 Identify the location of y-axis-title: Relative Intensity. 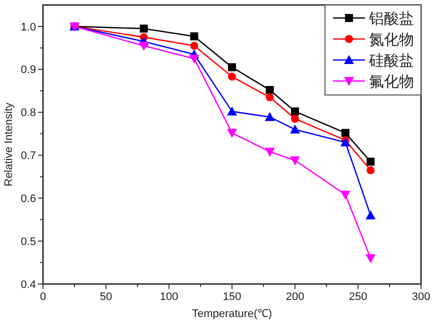
(9, 144).